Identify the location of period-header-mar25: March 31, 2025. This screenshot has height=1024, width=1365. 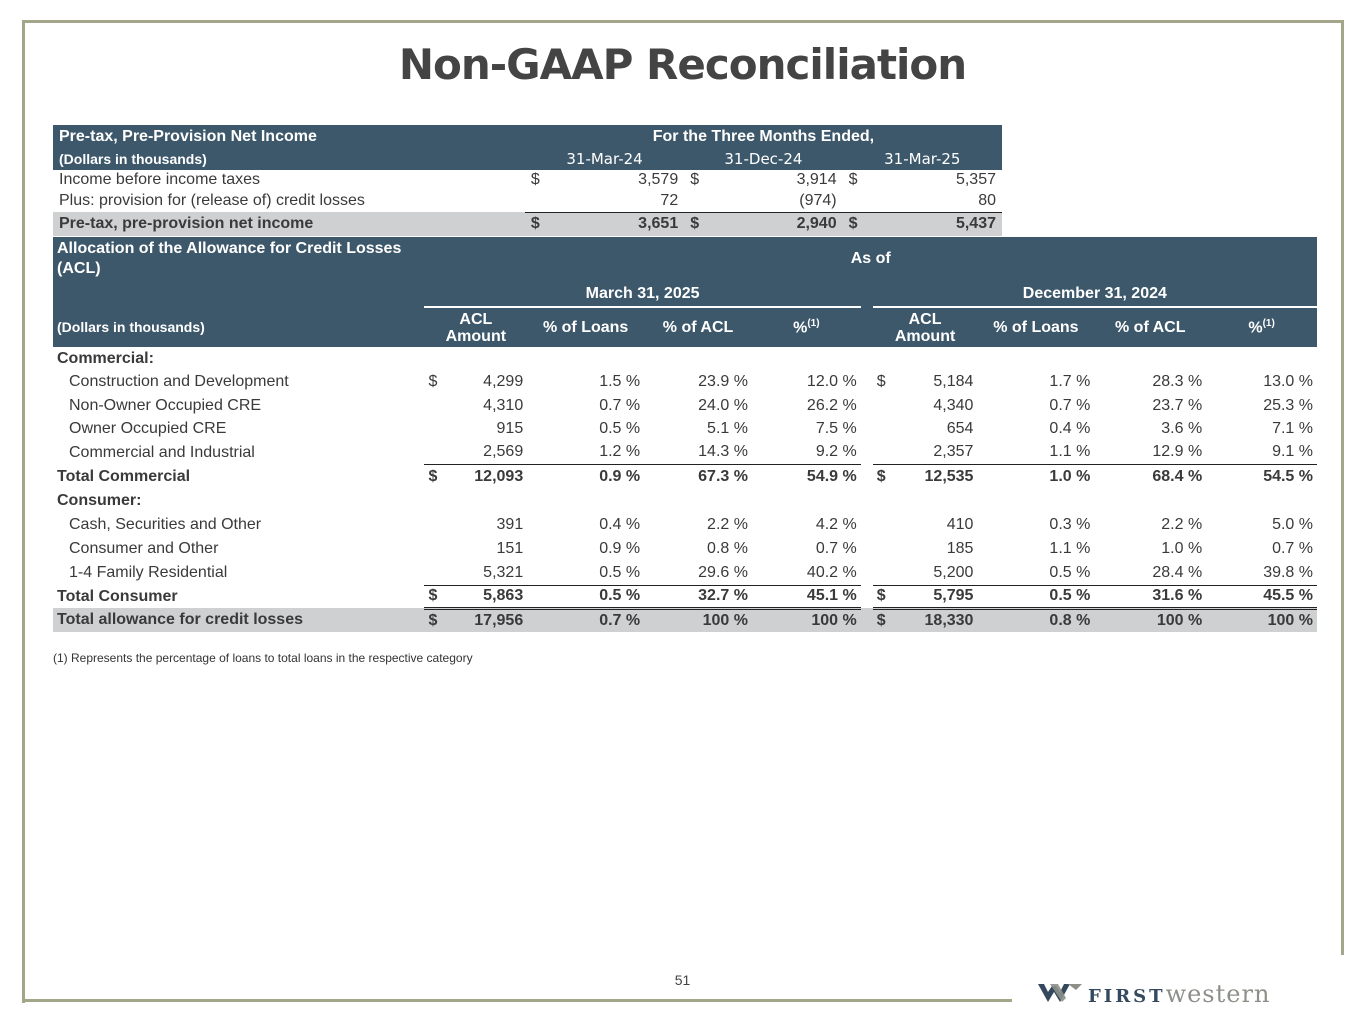
(642, 294).